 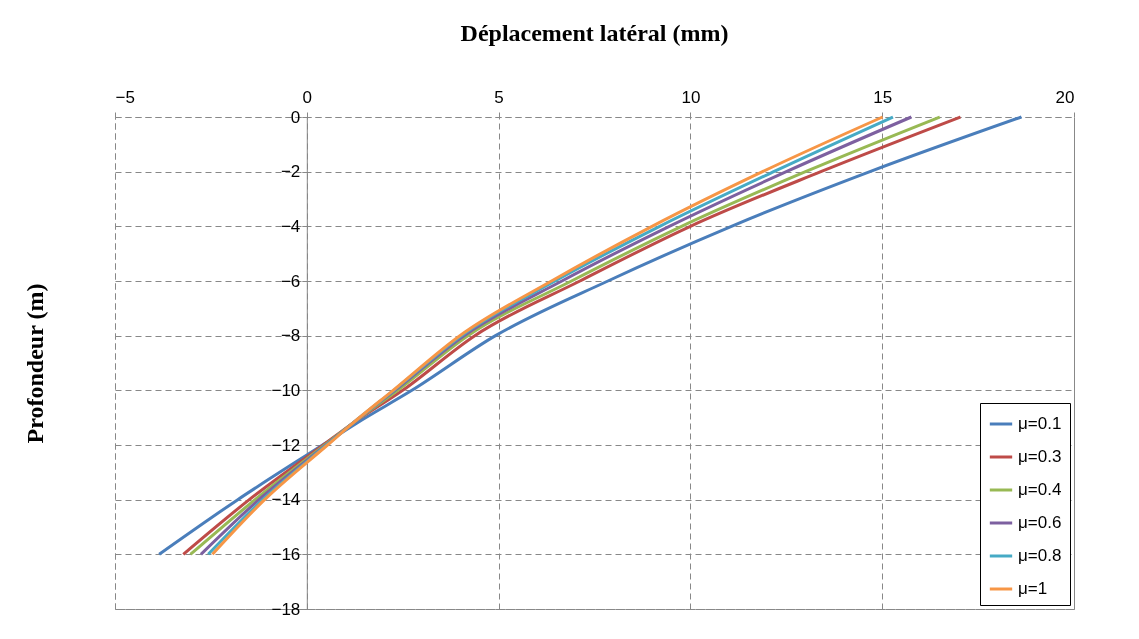 What do you see at coordinates (286, 445) in the screenshot?
I see `y-tick-label: −12` at bounding box center [286, 445].